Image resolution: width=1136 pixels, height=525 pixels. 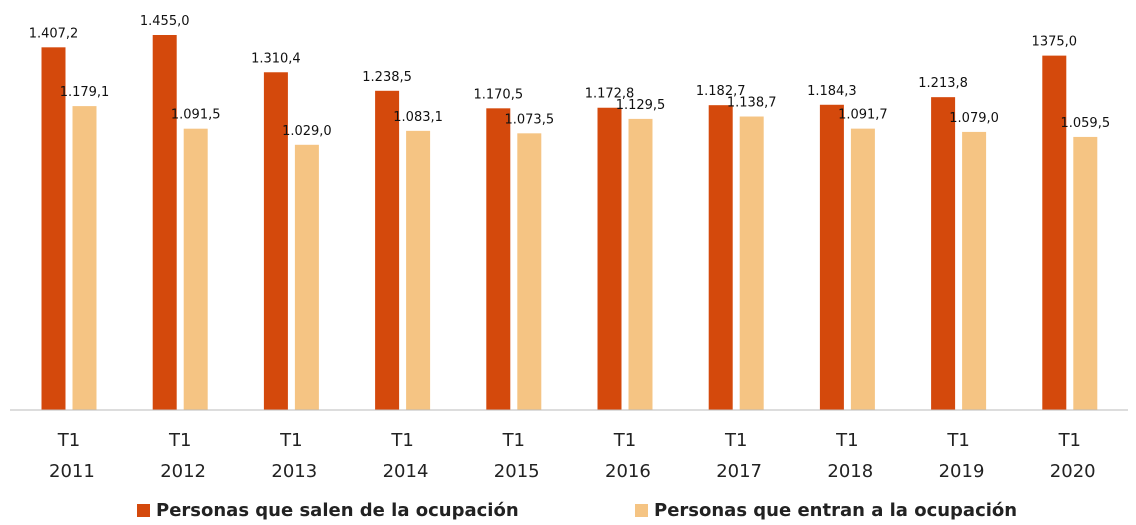 What do you see at coordinates (405, 456) in the screenshot?
I see `x-tick-label: T1 2014` at bounding box center [405, 456].